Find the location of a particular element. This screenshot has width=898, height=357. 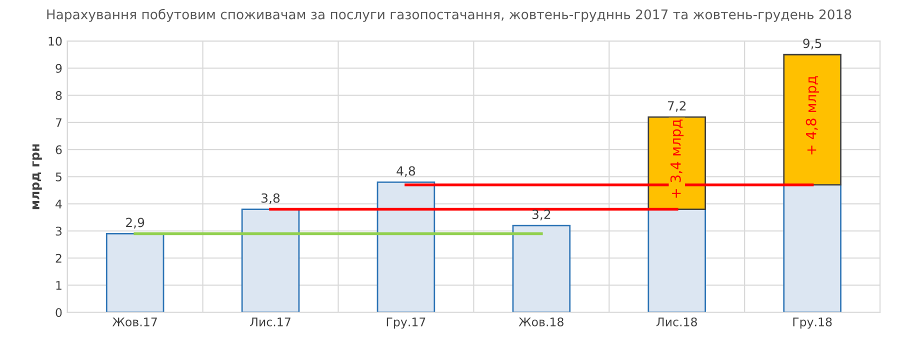

x-tick-label: Гру.17 is located at coordinates (406, 323).